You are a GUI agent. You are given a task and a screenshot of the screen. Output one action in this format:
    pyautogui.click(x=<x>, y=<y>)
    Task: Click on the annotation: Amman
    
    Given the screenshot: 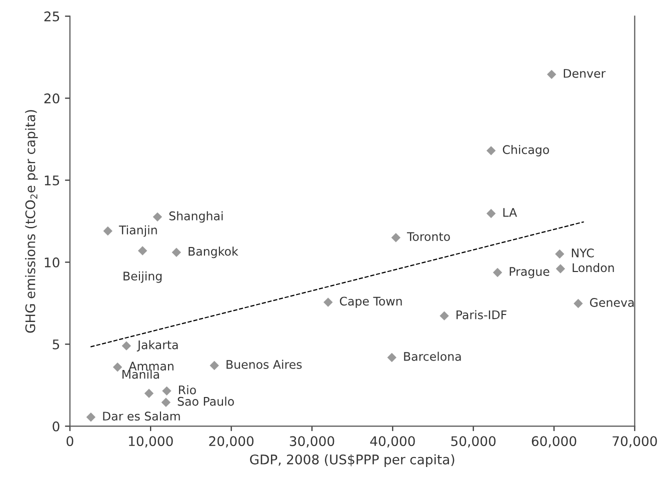 What is the action you would take?
    pyautogui.click(x=151, y=366)
    